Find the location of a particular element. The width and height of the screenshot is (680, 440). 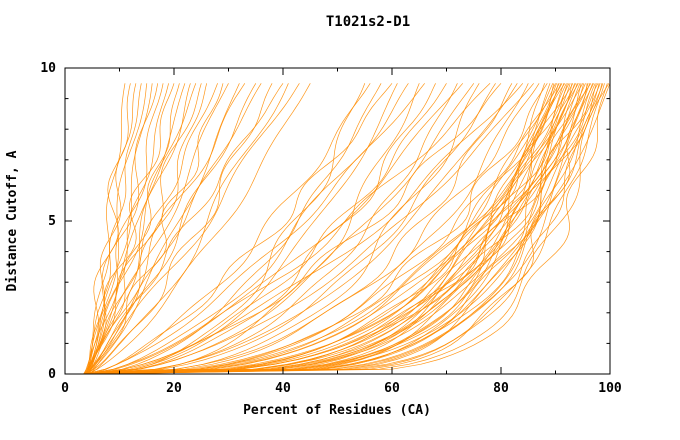

x-tick-label: 0 is located at coordinates (65, 388).